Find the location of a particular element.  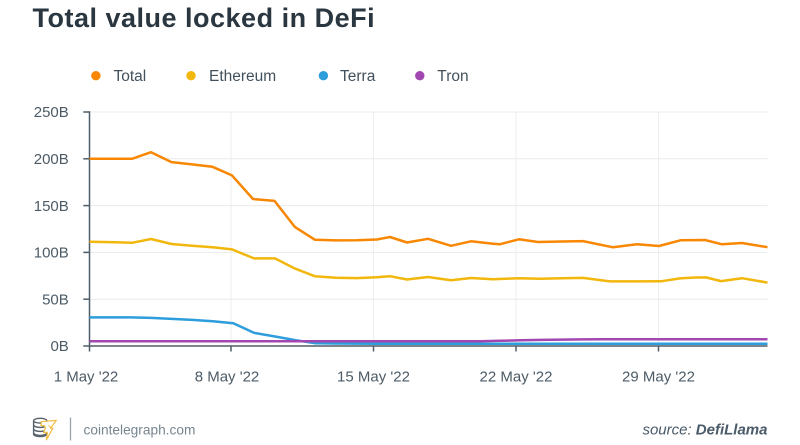

svg-text: Ethereum is located at coordinates (242, 76).